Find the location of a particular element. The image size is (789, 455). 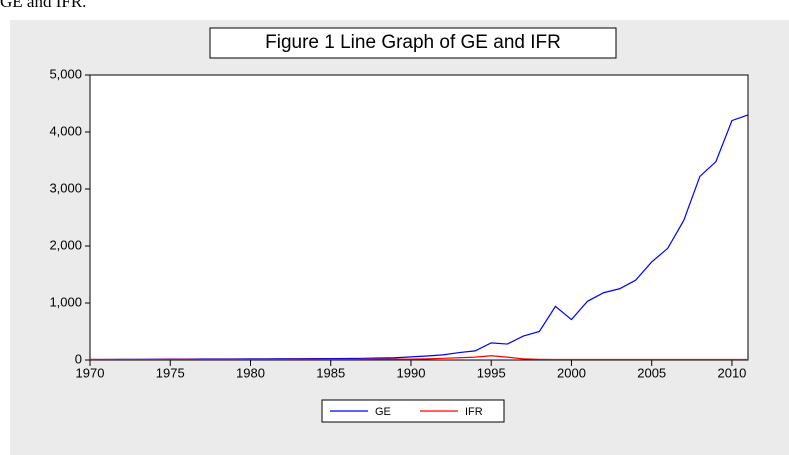

x-tick-label: 1975 is located at coordinates (170, 372).